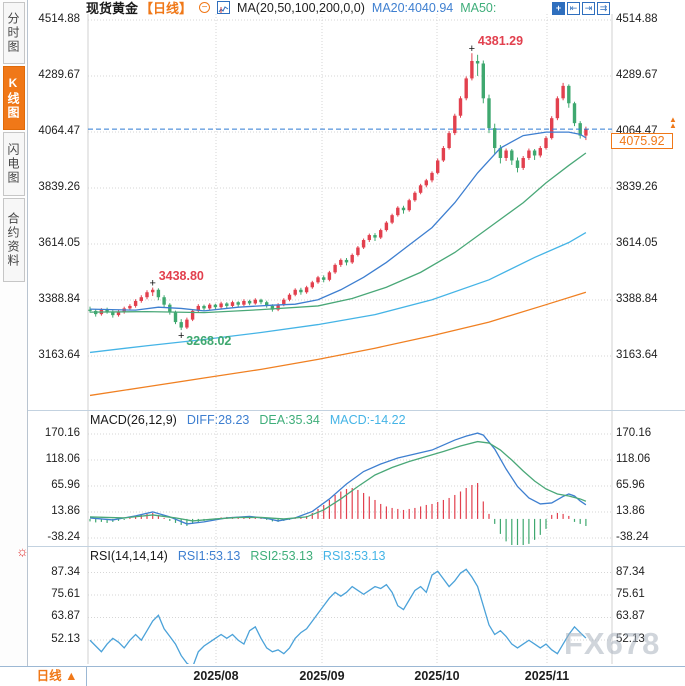 The image size is (685, 686). Describe the element at coordinates (338, 616) in the screenshot. I see `rsi-line` at that location.